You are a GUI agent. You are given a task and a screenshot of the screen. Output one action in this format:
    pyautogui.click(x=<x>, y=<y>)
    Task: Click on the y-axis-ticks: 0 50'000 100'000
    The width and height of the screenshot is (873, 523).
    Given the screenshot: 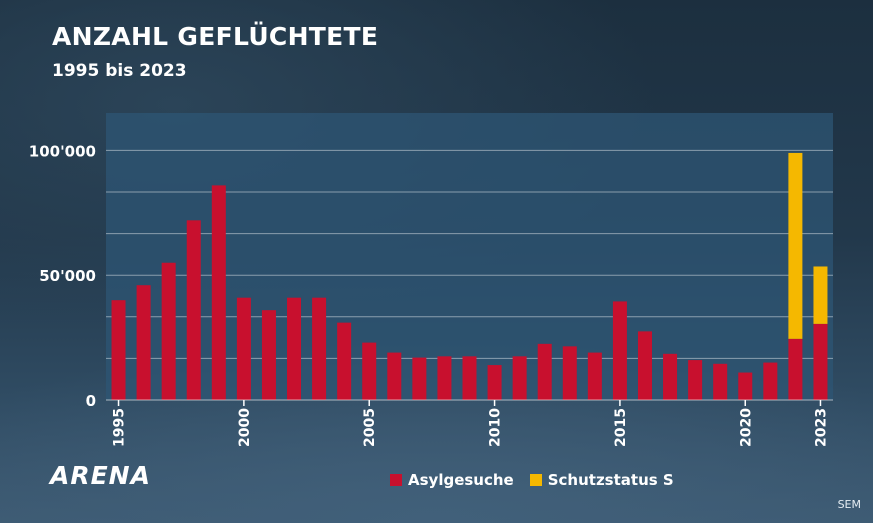 What is the action you would take?
    pyautogui.click(x=62, y=276)
    